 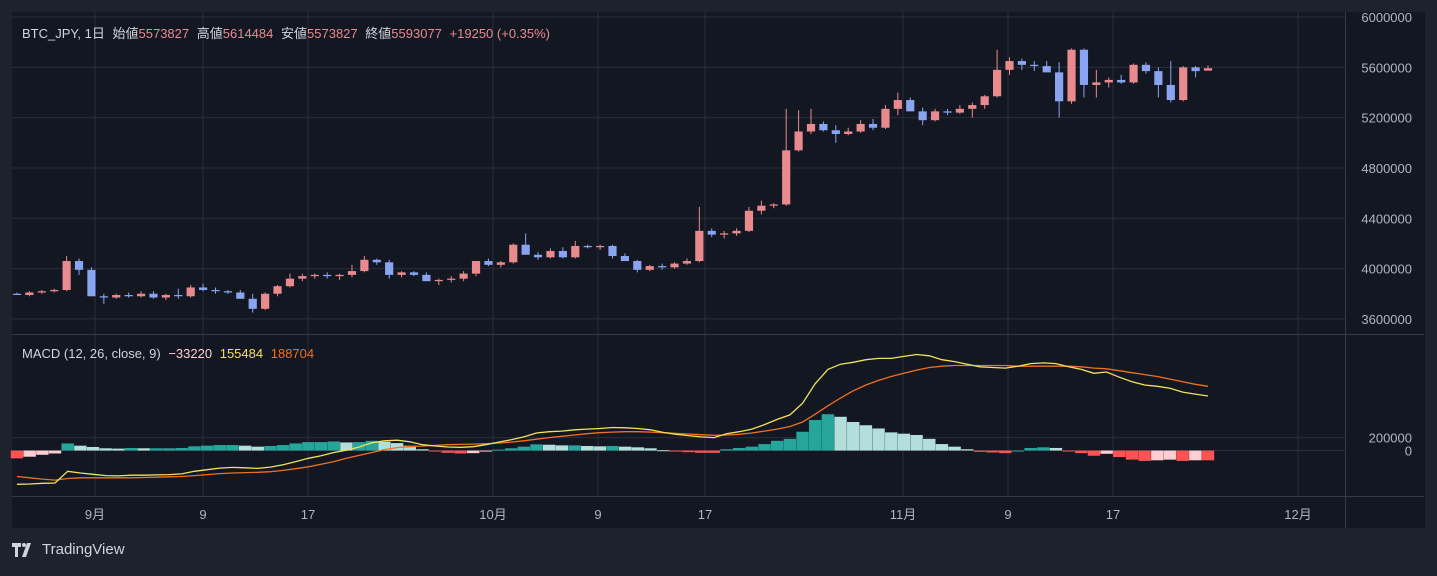 I want to click on price-axis-label: 3600000, so click(x=1386, y=319).